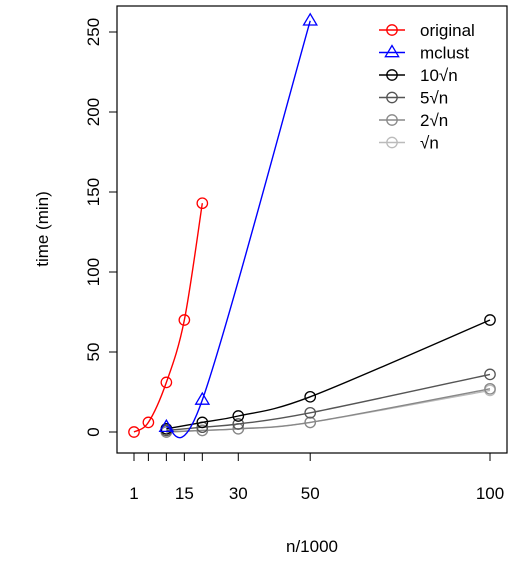 The image size is (510, 565). Describe the element at coordinates (409, 143) in the screenshot. I see `legend-item: √n` at that location.